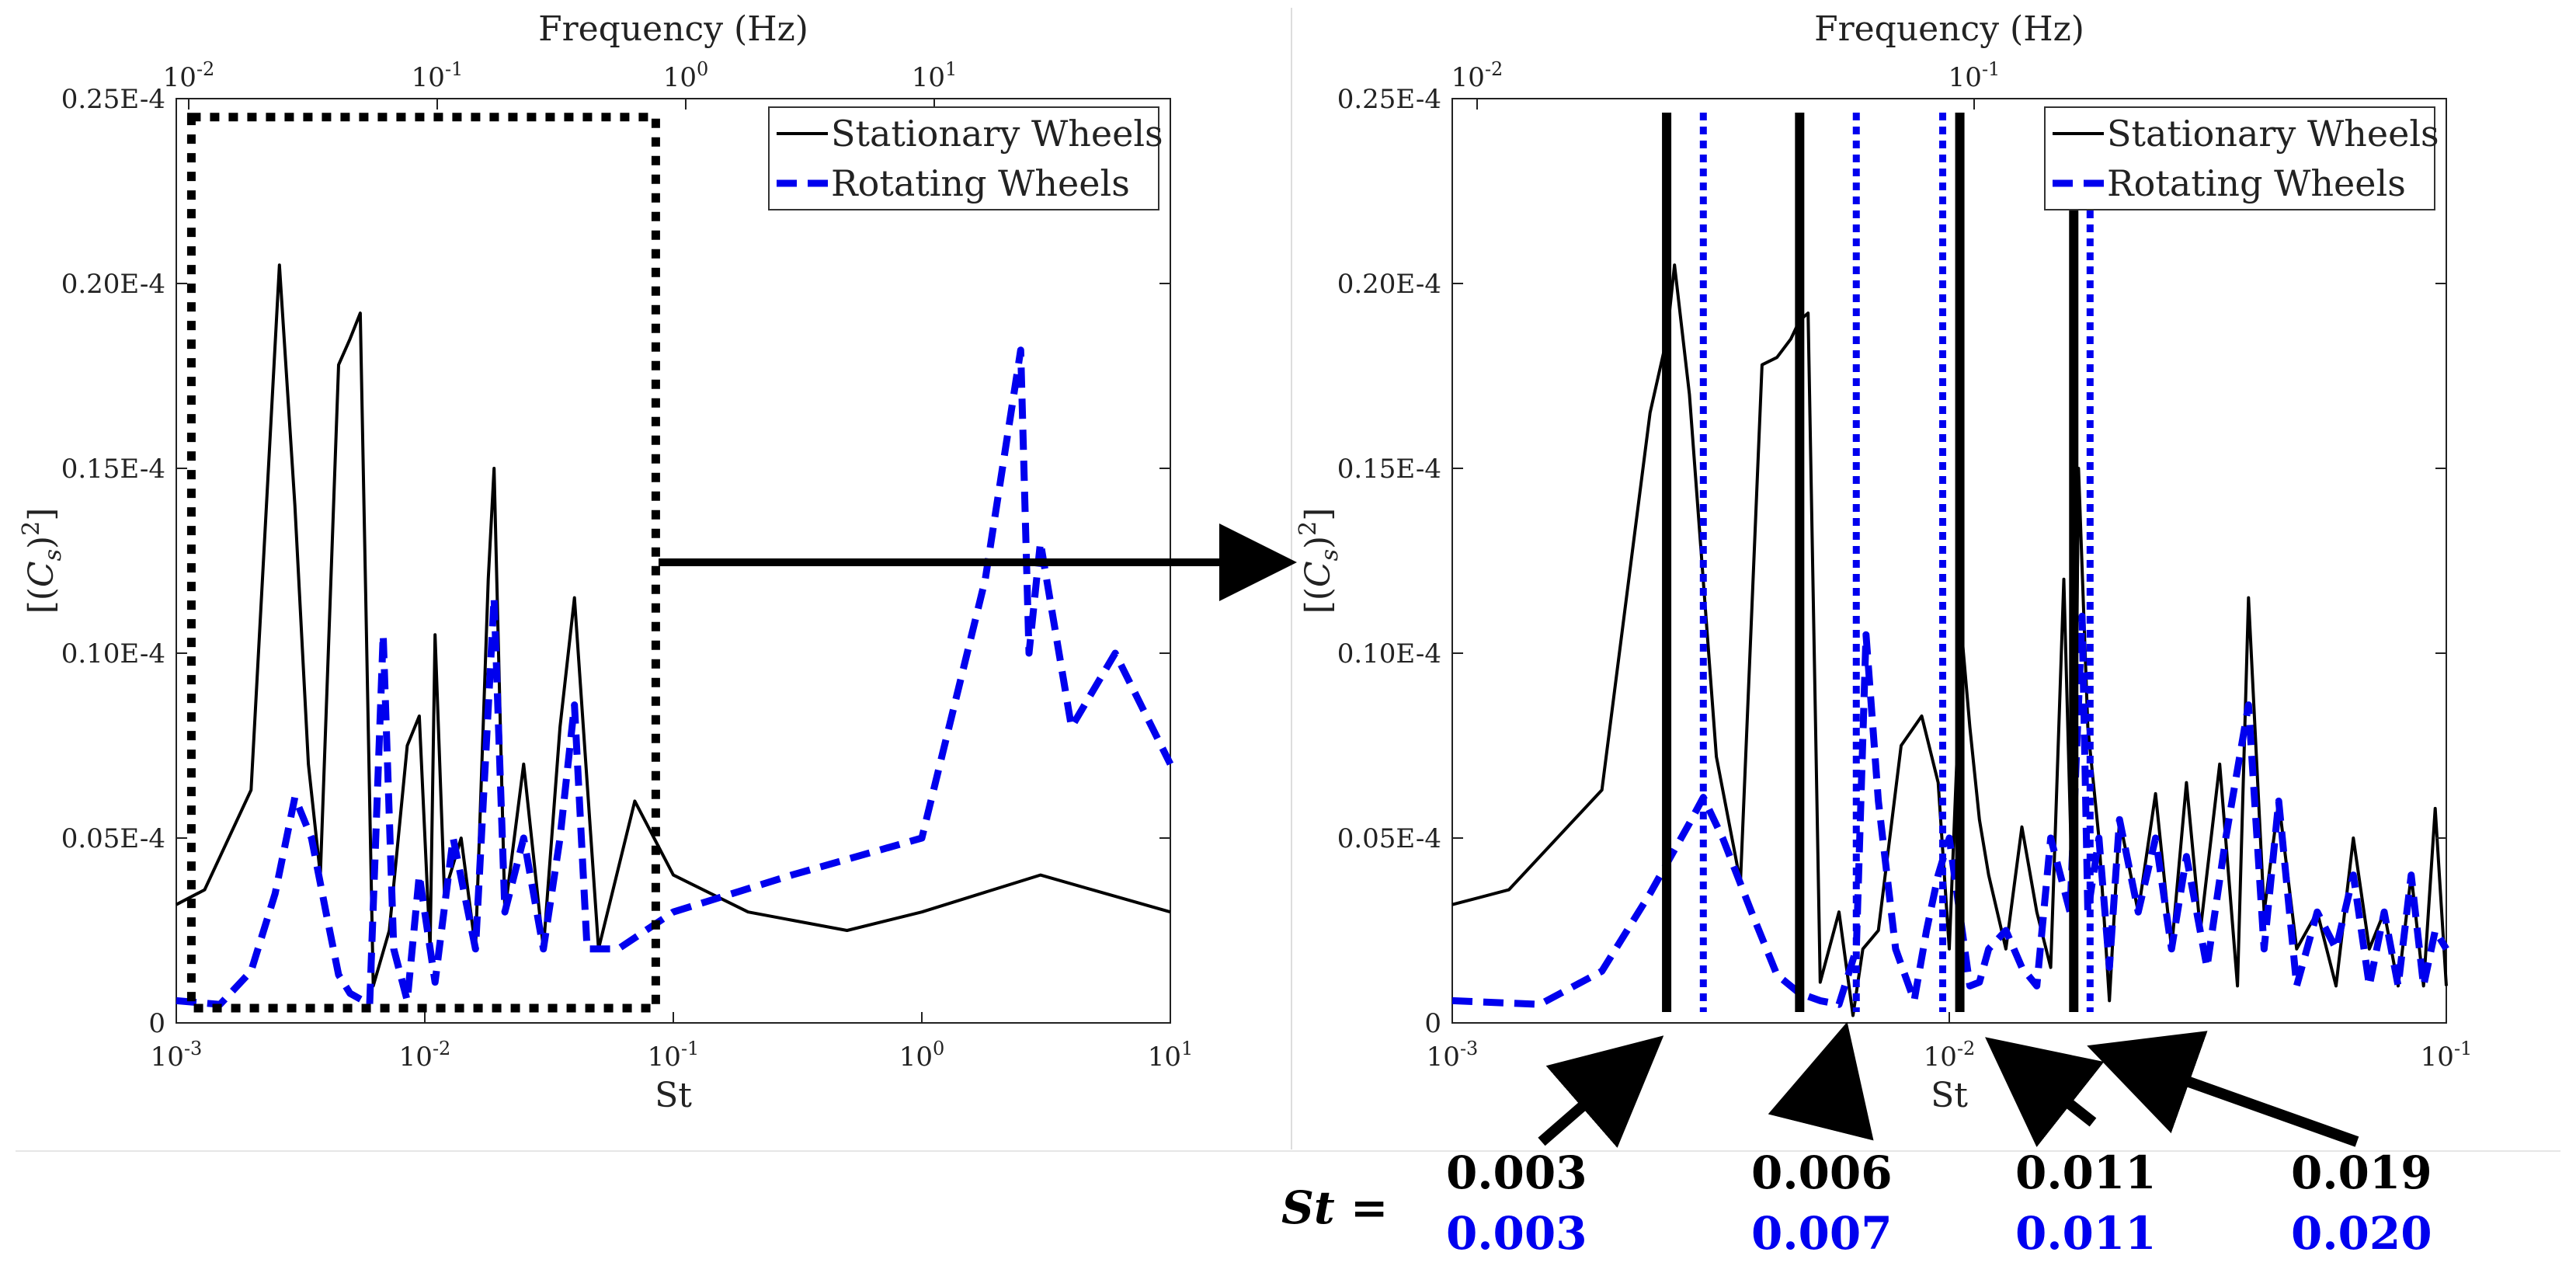 Image resolution: width=2576 pixels, height=1266 pixels. I want to click on left-y-tick-label: 0.15E-4, so click(113, 469).